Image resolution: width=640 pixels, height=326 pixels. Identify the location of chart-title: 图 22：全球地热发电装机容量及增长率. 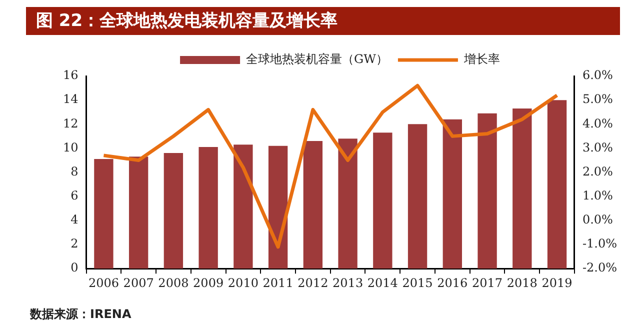
(323, 21).